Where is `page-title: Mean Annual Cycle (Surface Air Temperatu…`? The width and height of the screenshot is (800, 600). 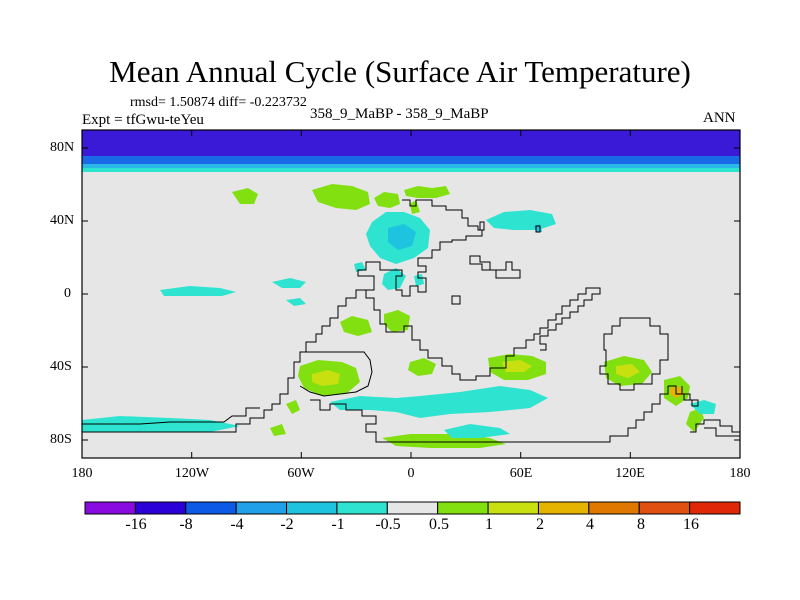 page-title: Mean Annual Cycle (Surface Air Temperatu… is located at coordinates (400, 71).